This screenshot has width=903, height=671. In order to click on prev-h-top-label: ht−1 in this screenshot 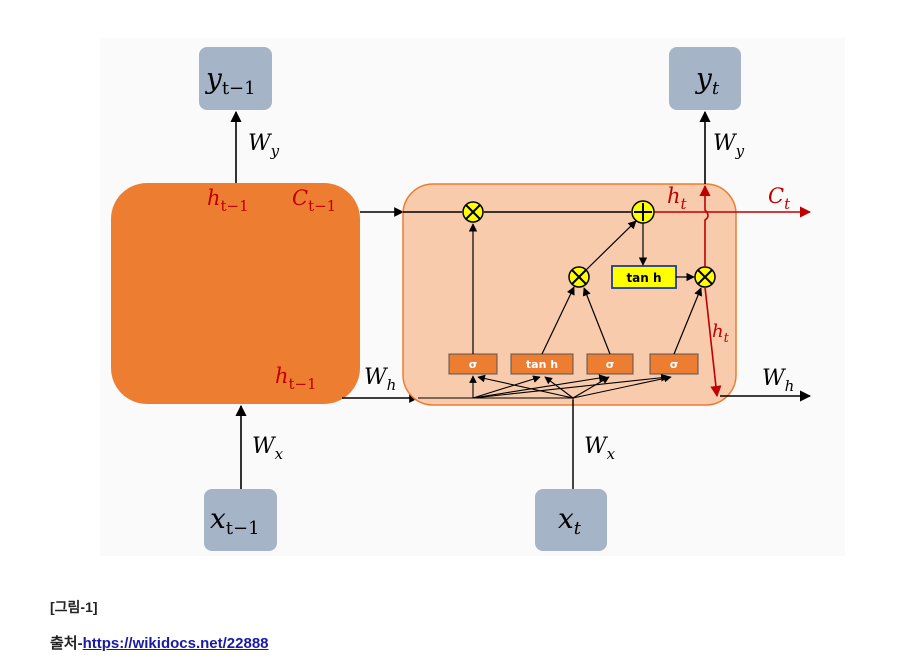, I will do `click(228, 200)`.